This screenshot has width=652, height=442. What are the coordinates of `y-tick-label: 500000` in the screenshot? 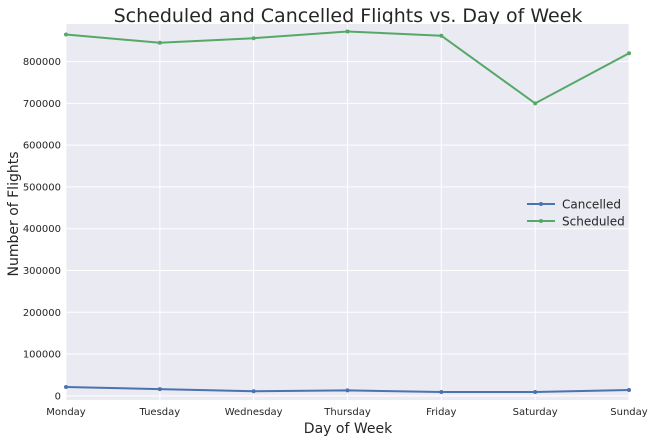 It's located at (42, 187).